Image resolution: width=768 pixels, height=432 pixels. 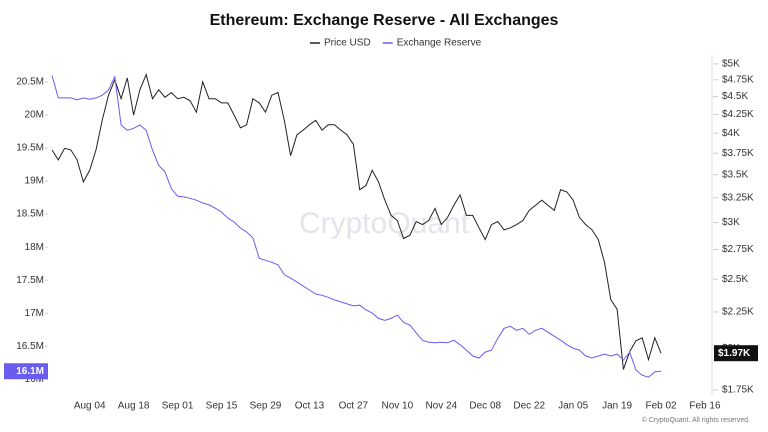 I want to click on x-tick-label: Oct 27, so click(x=354, y=406).